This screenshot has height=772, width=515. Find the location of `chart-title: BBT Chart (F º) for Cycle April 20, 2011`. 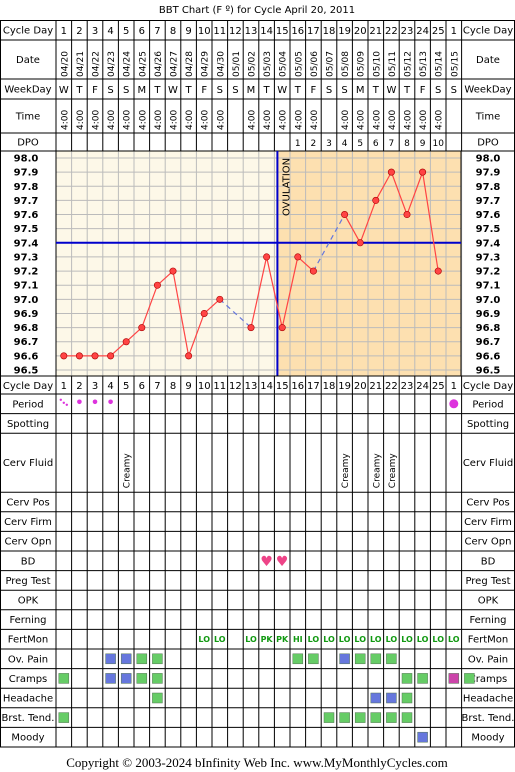

chart-title: BBT Chart (F º) for Cycle April 20, 2011 is located at coordinates (257, 10).